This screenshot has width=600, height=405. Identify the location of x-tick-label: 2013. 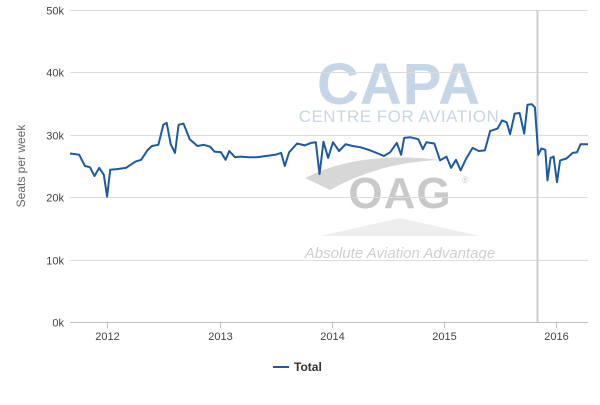
(220, 337).